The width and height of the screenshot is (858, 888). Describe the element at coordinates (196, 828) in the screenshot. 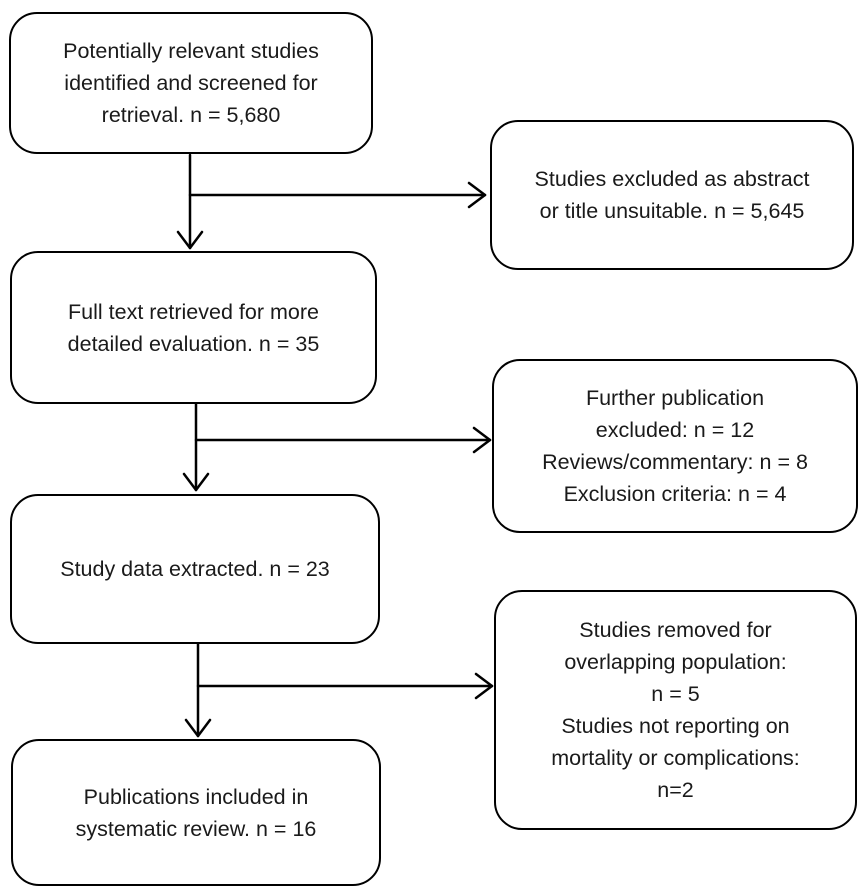

I see `included-line-2: systematic review. n = 16` at that location.